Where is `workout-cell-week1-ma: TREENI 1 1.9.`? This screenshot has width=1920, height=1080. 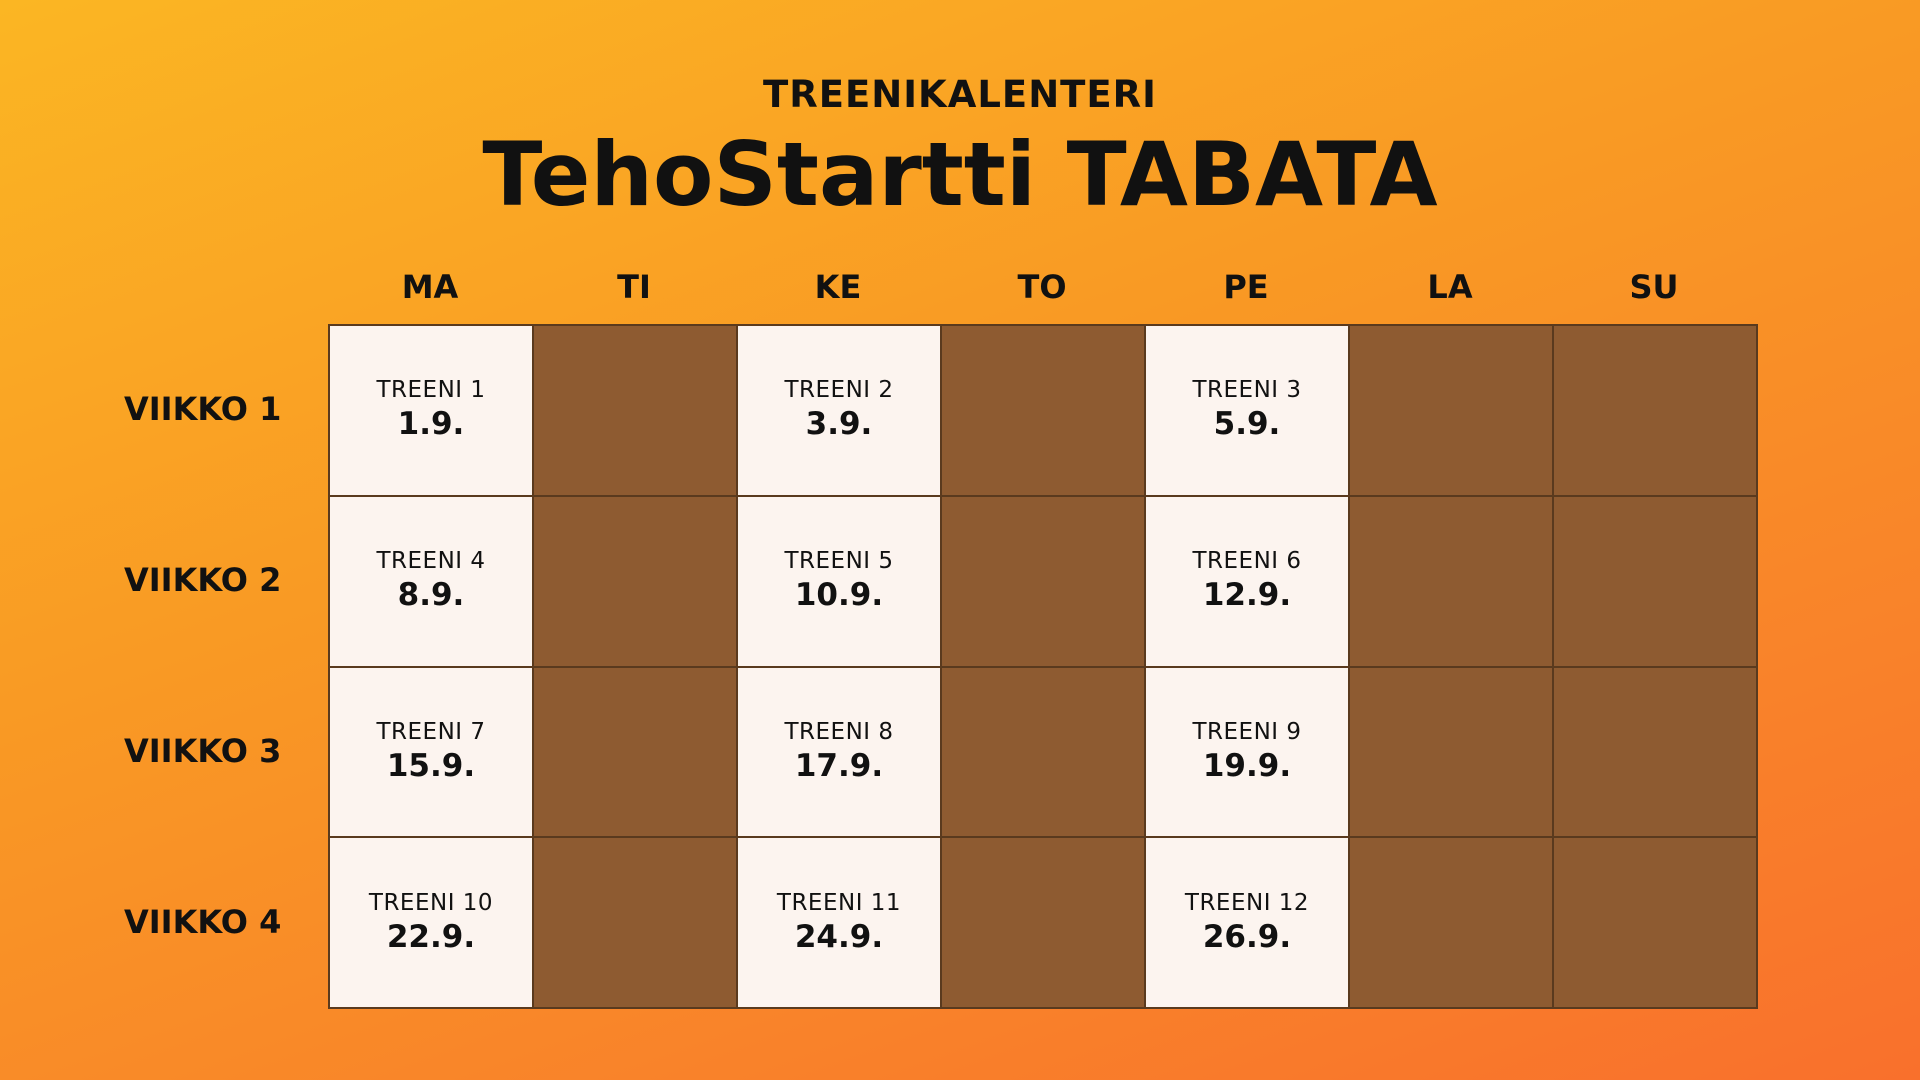
workout-cell-week1-ma: TREENI 1 1.9. is located at coordinates (431, 410).